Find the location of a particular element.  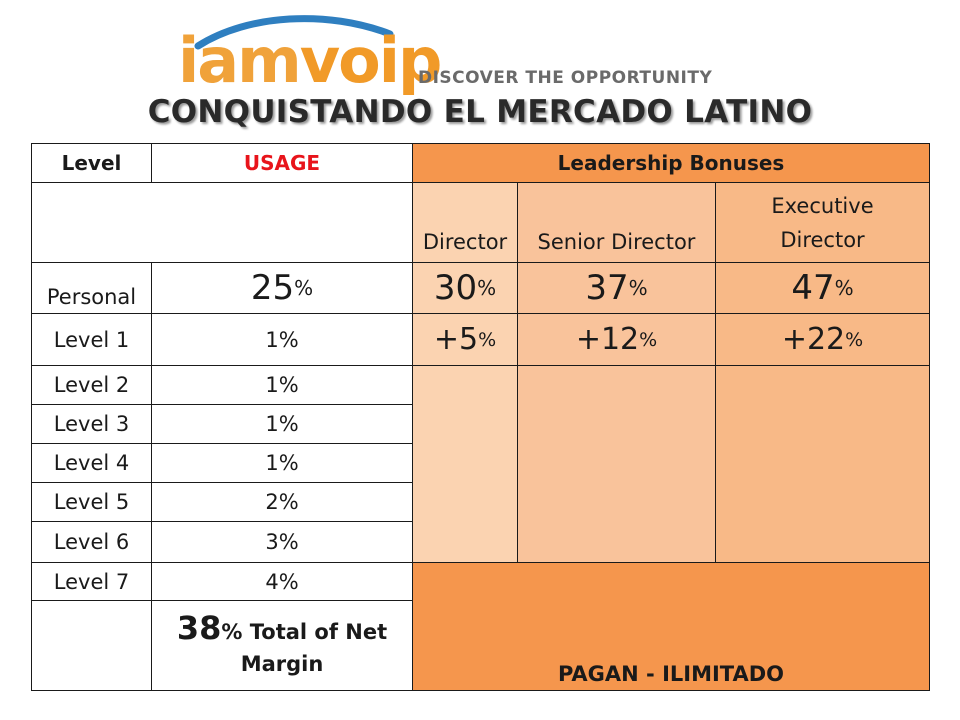

level-1: Level 1 is located at coordinates (91, 339).